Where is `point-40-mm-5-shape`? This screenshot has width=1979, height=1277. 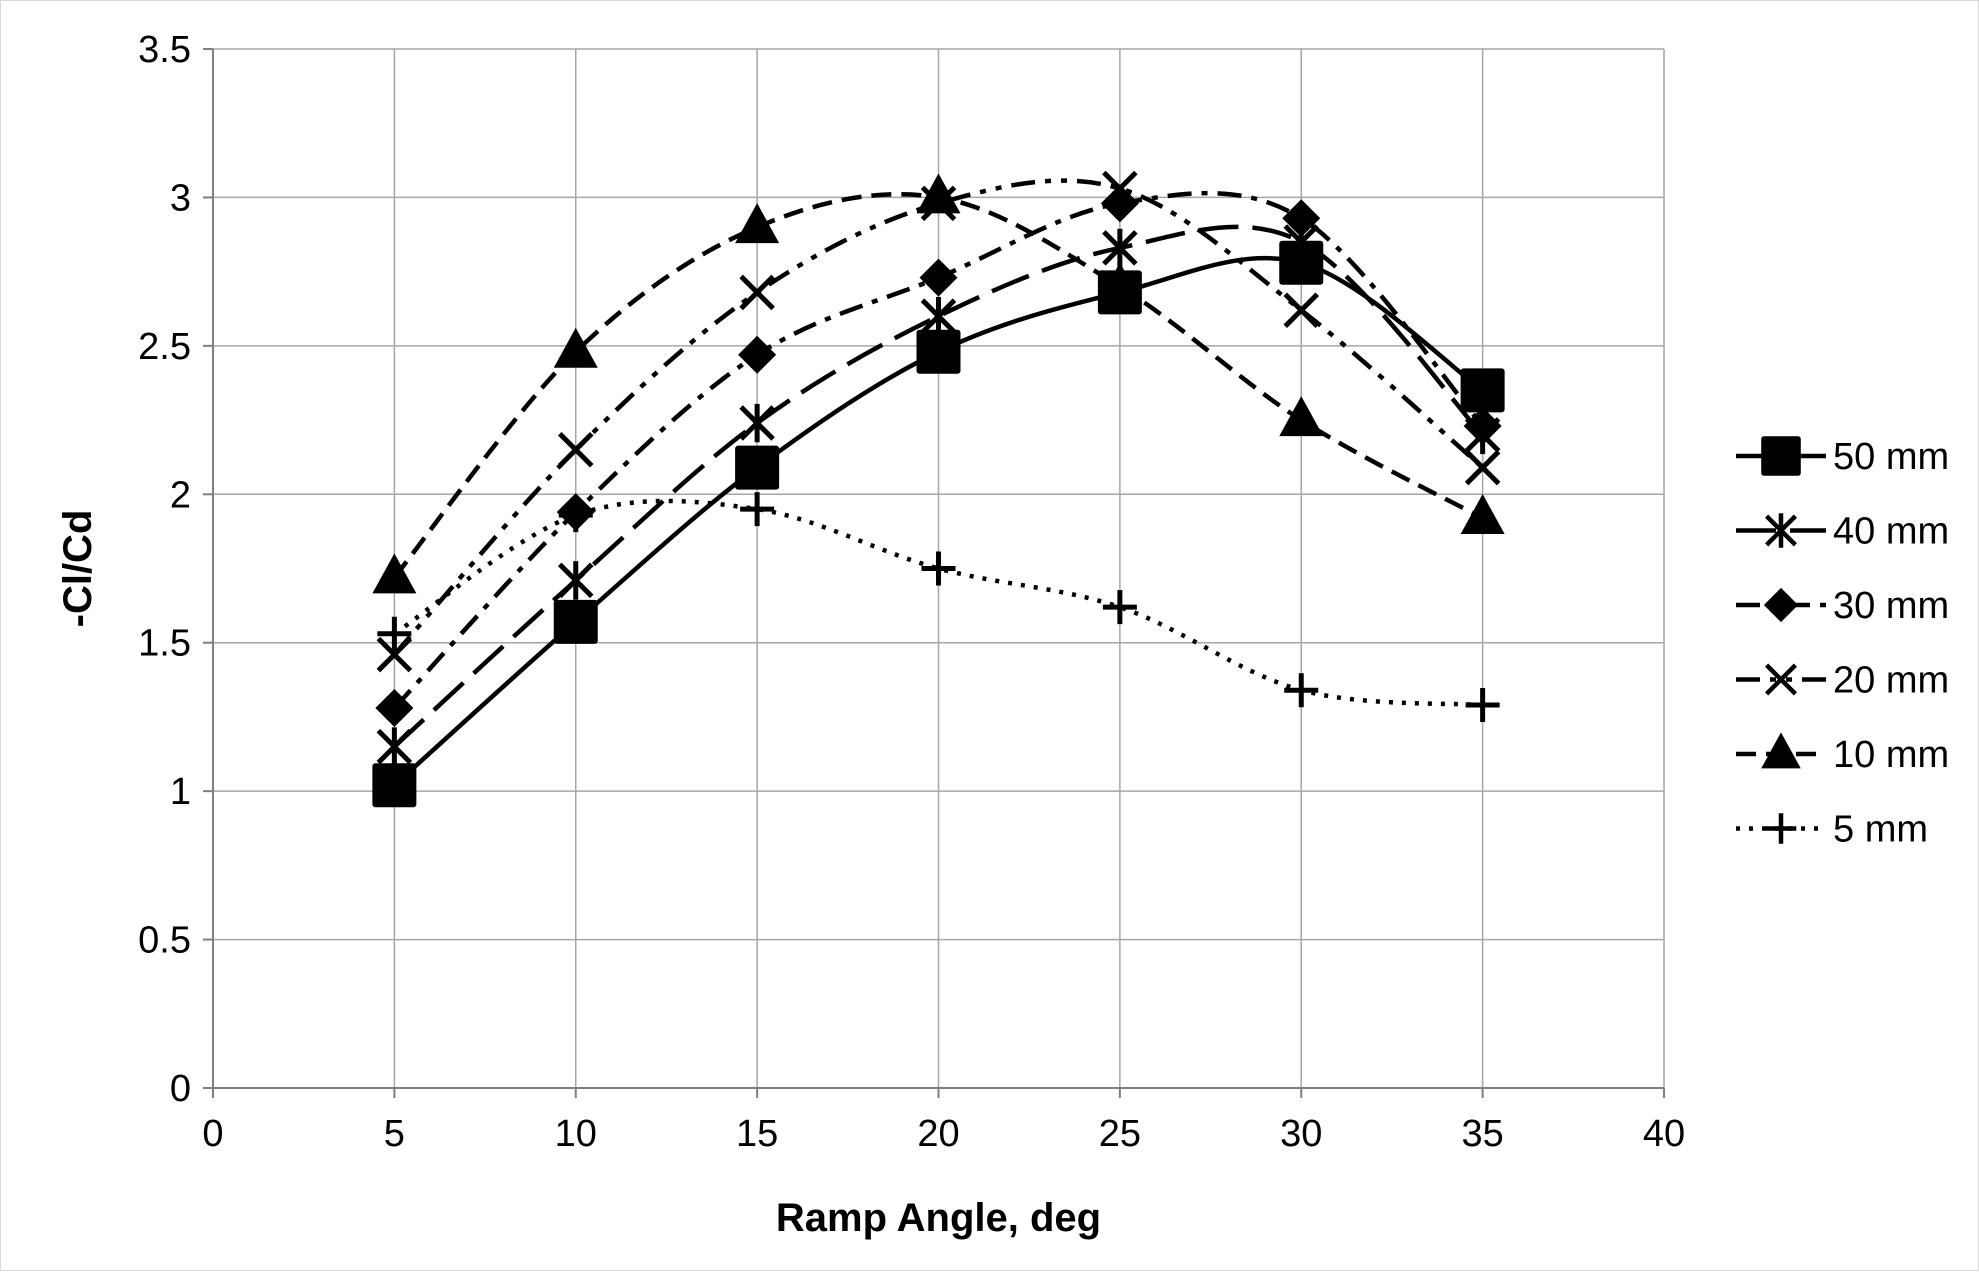
point-40-mm-5-shape is located at coordinates (394, 746).